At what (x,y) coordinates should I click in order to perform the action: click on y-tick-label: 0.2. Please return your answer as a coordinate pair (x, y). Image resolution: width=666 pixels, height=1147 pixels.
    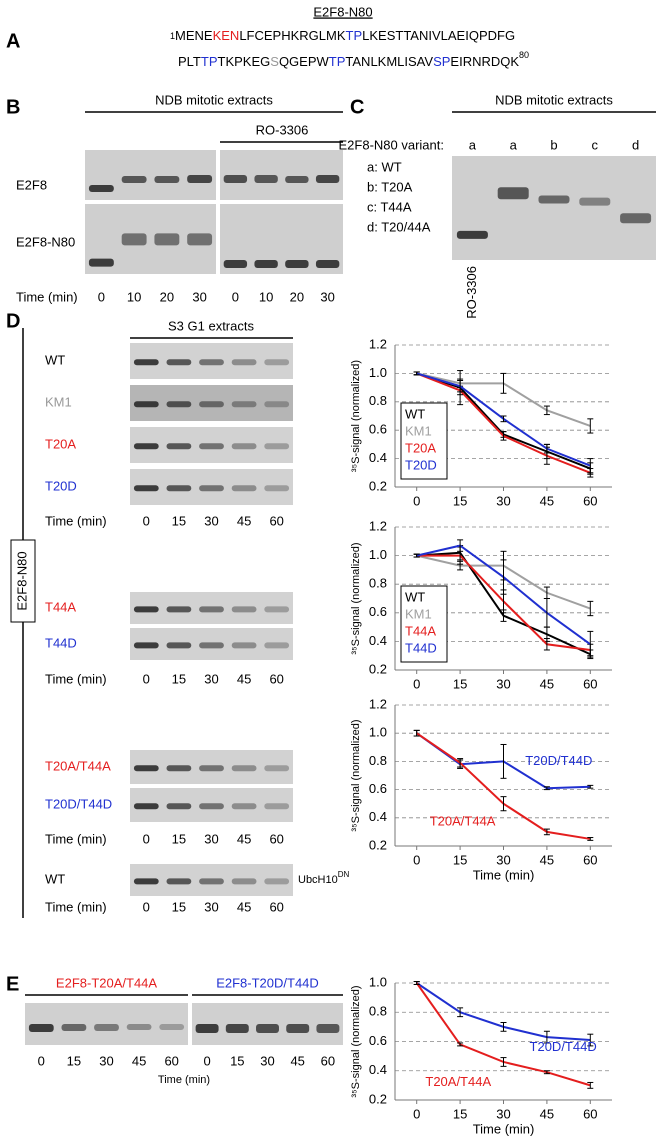
    Looking at the image, I should click on (378, 485).